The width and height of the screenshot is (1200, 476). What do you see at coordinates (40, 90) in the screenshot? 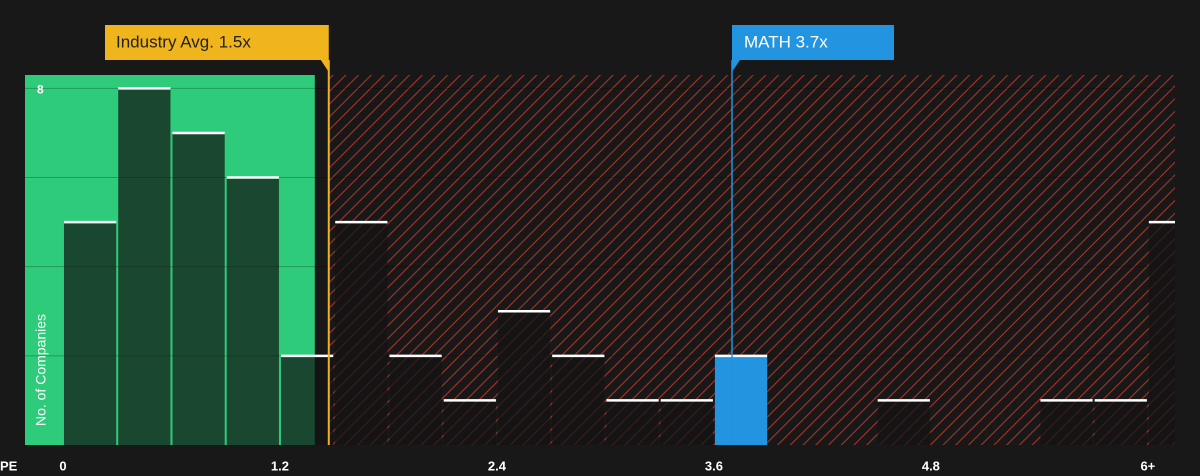
I see `y-tick-label: 8` at bounding box center [40, 90].